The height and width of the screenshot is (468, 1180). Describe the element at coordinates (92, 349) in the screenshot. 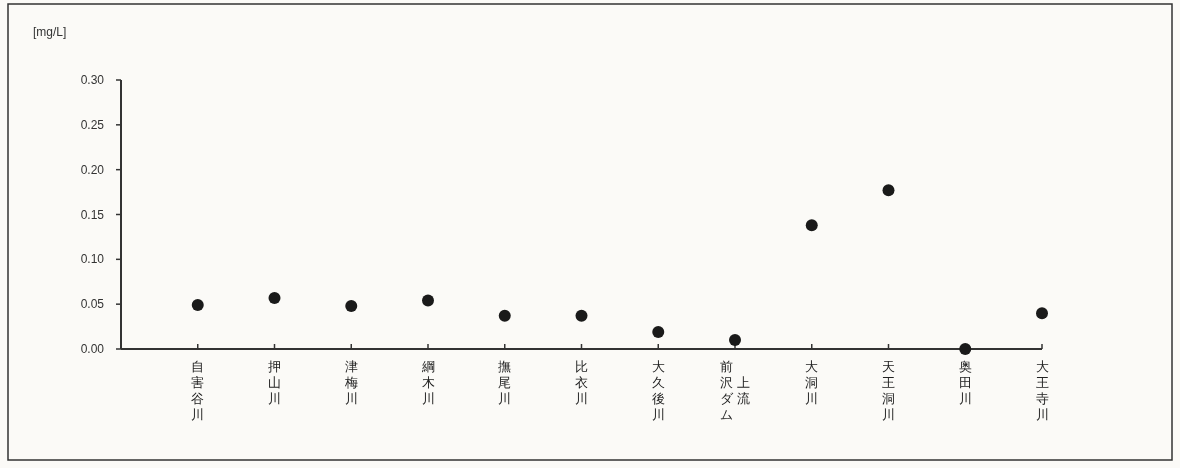

I see `y-tick-label: 0.00` at that location.